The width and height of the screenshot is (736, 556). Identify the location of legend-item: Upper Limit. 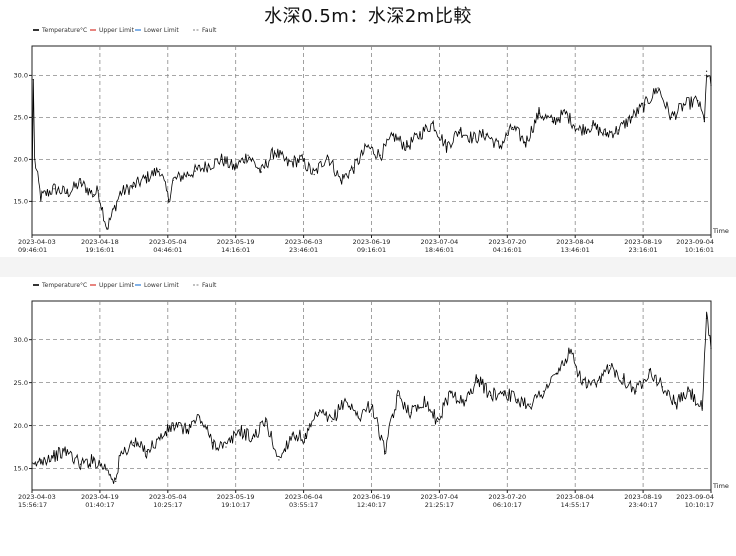
(112, 30).